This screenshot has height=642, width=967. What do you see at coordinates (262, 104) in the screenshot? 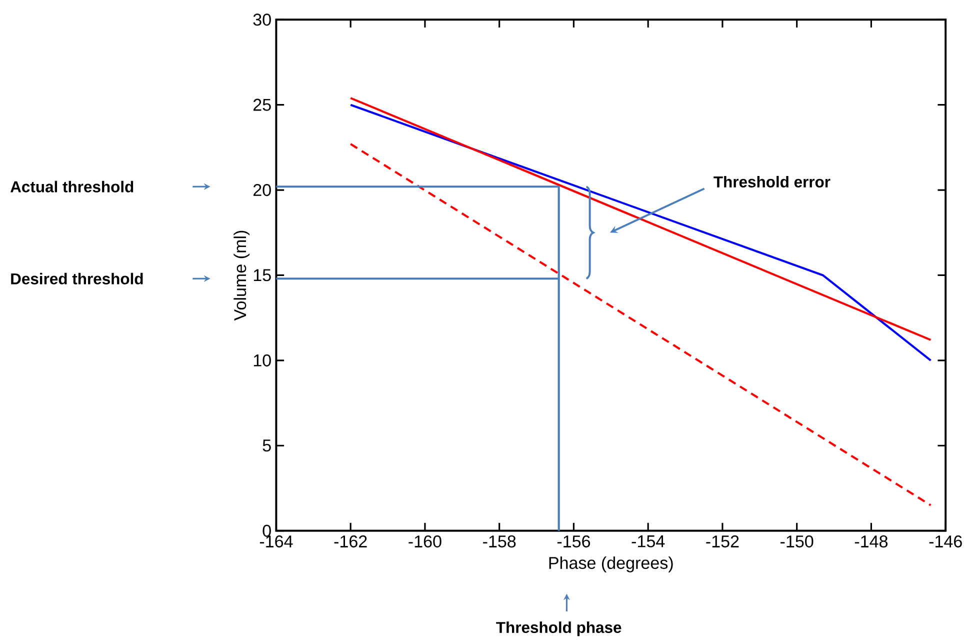
I see `y-tick-label: 25` at bounding box center [262, 104].